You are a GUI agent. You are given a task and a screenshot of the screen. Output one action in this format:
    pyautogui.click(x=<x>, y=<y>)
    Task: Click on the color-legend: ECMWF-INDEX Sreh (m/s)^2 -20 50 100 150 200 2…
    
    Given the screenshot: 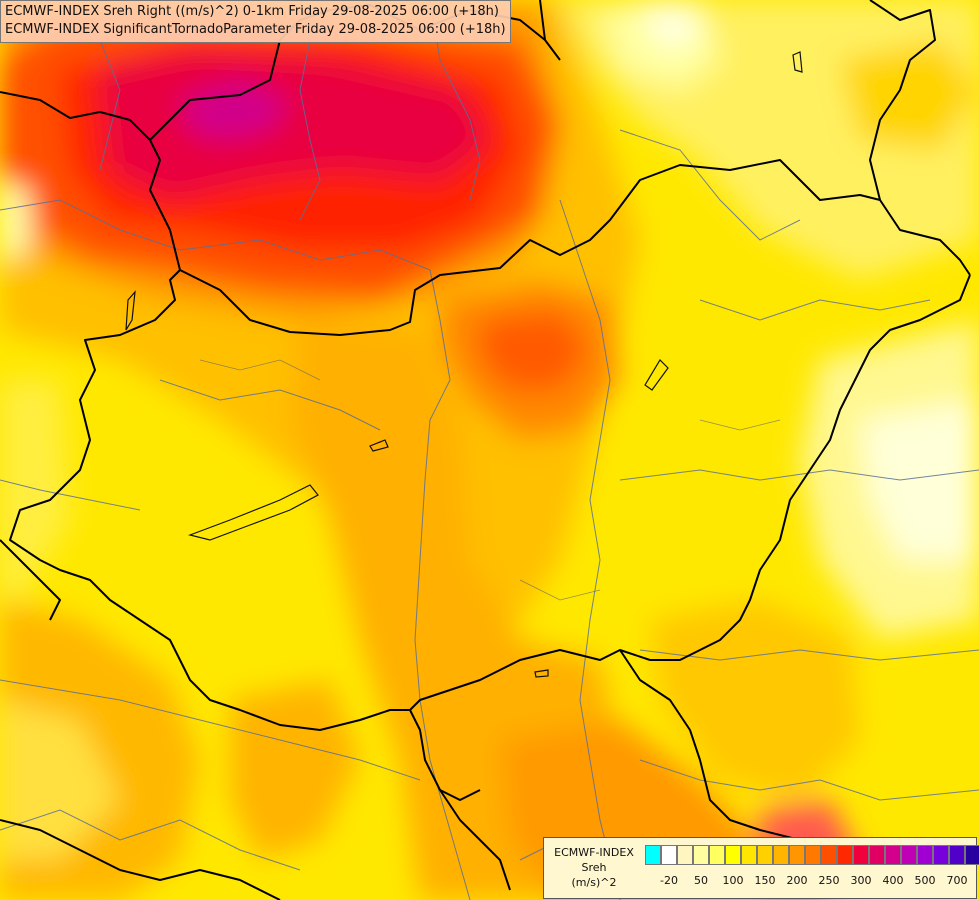 What is the action you would take?
    pyautogui.click(x=761, y=868)
    